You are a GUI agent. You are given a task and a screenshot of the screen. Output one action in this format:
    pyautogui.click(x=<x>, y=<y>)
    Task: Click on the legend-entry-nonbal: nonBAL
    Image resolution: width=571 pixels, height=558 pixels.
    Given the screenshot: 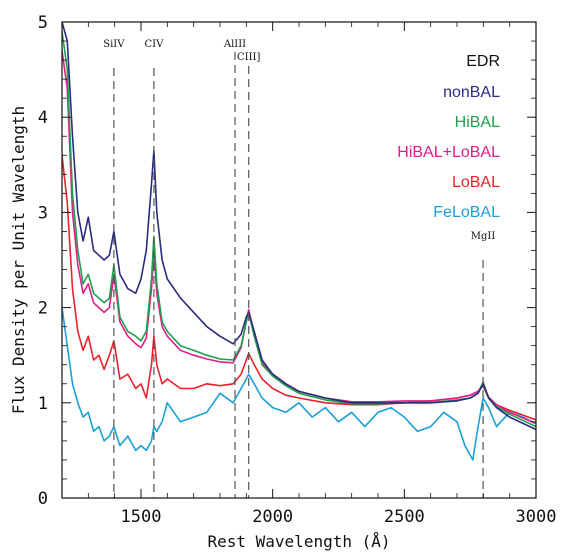 What is the action you would take?
    pyautogui.click(x=471, y=92)
    